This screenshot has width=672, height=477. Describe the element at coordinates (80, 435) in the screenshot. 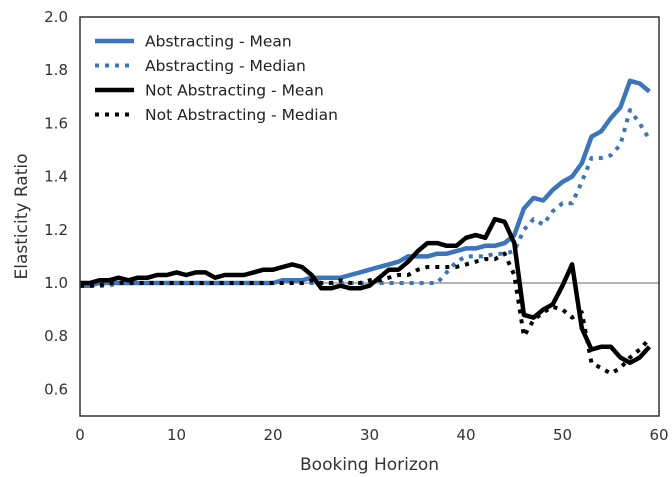

I see `x-tick-label: 0` at that location.